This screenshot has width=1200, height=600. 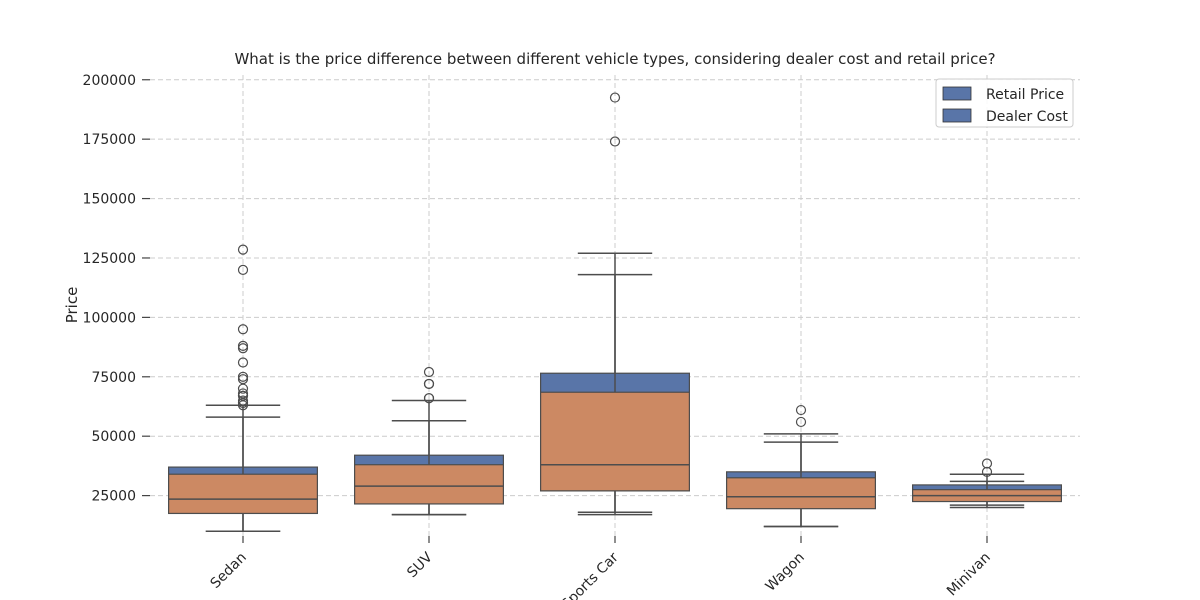 What do you see at coordinates (109, 259) in the screenshot?
I see `y-tick-label: 125000` at bounding box center [109, 259].